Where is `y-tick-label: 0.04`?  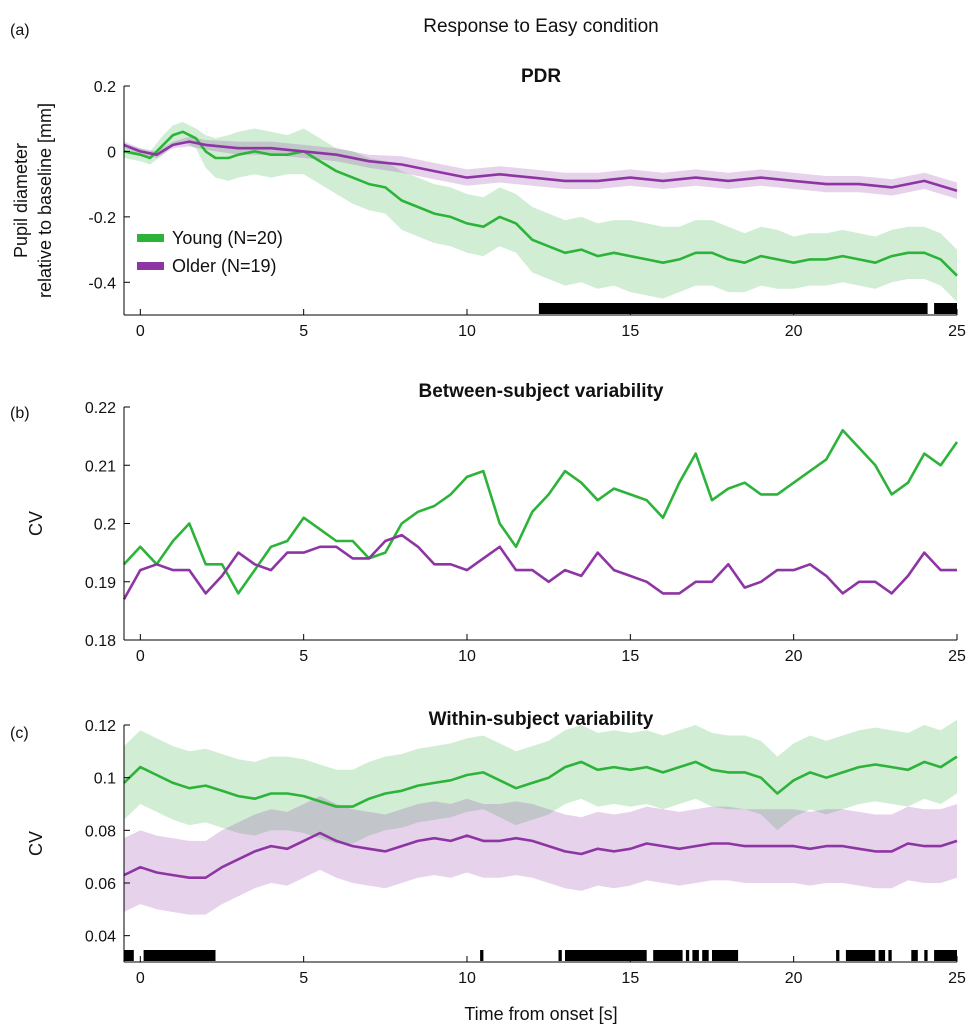 y-tick-label: 0.04 is located at coordinates (100, 937).